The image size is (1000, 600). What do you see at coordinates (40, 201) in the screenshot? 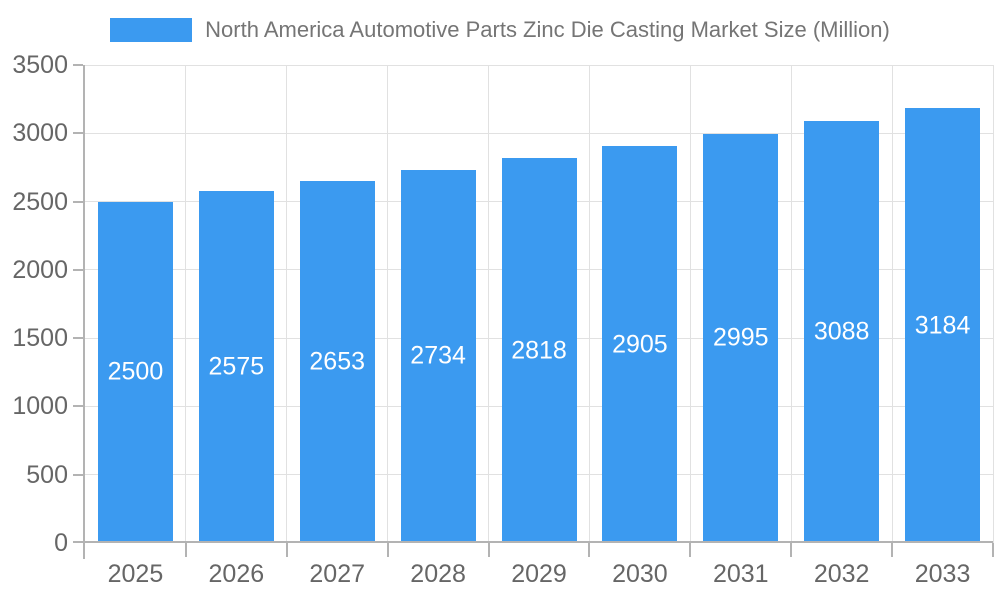
I see `y-tick-label: 2500` at bounding box center [40, 201].